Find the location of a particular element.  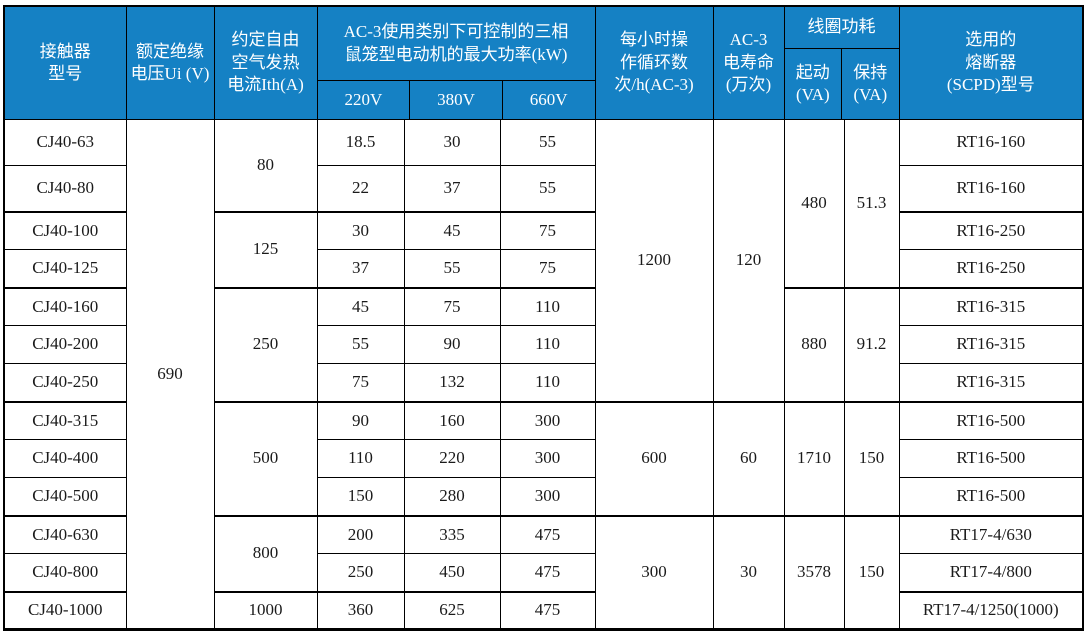

kw220-cell: 200 is located at coordinates (360, 534).